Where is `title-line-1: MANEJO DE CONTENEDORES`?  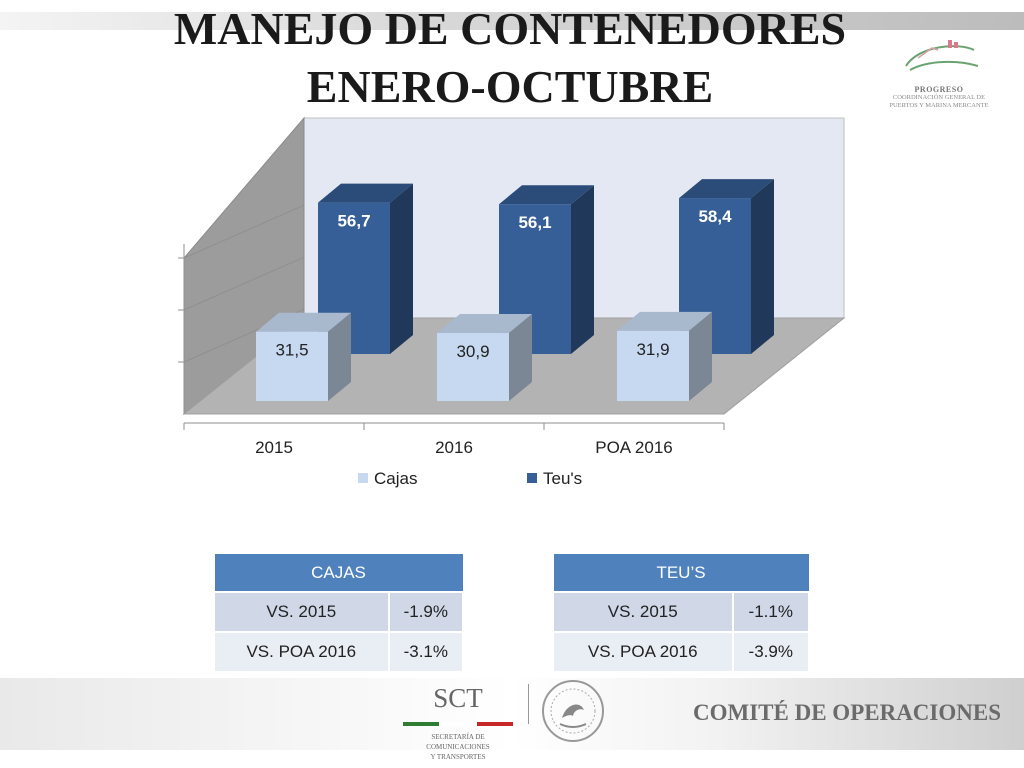 title-line-1: MANEJO DE CONTENEDORES is located at coordinates (510, 28).